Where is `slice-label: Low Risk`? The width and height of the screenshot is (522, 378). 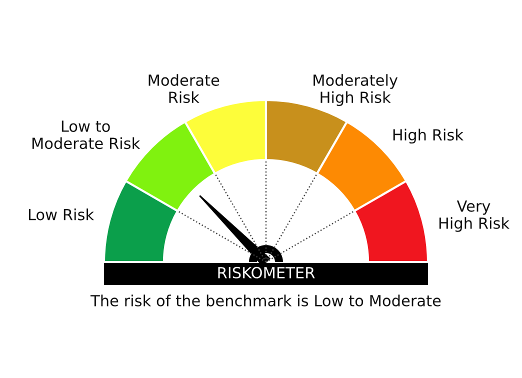
slice-label: Low Risk is located at coordinates (61, 214).